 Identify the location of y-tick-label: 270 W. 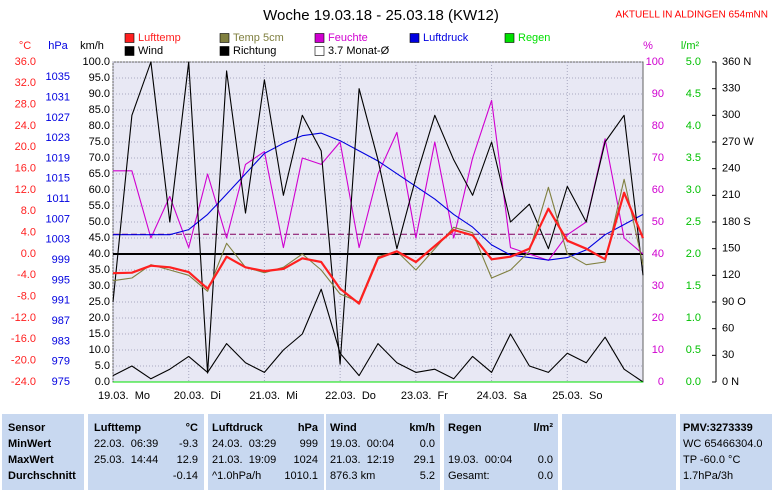
(738, 142).